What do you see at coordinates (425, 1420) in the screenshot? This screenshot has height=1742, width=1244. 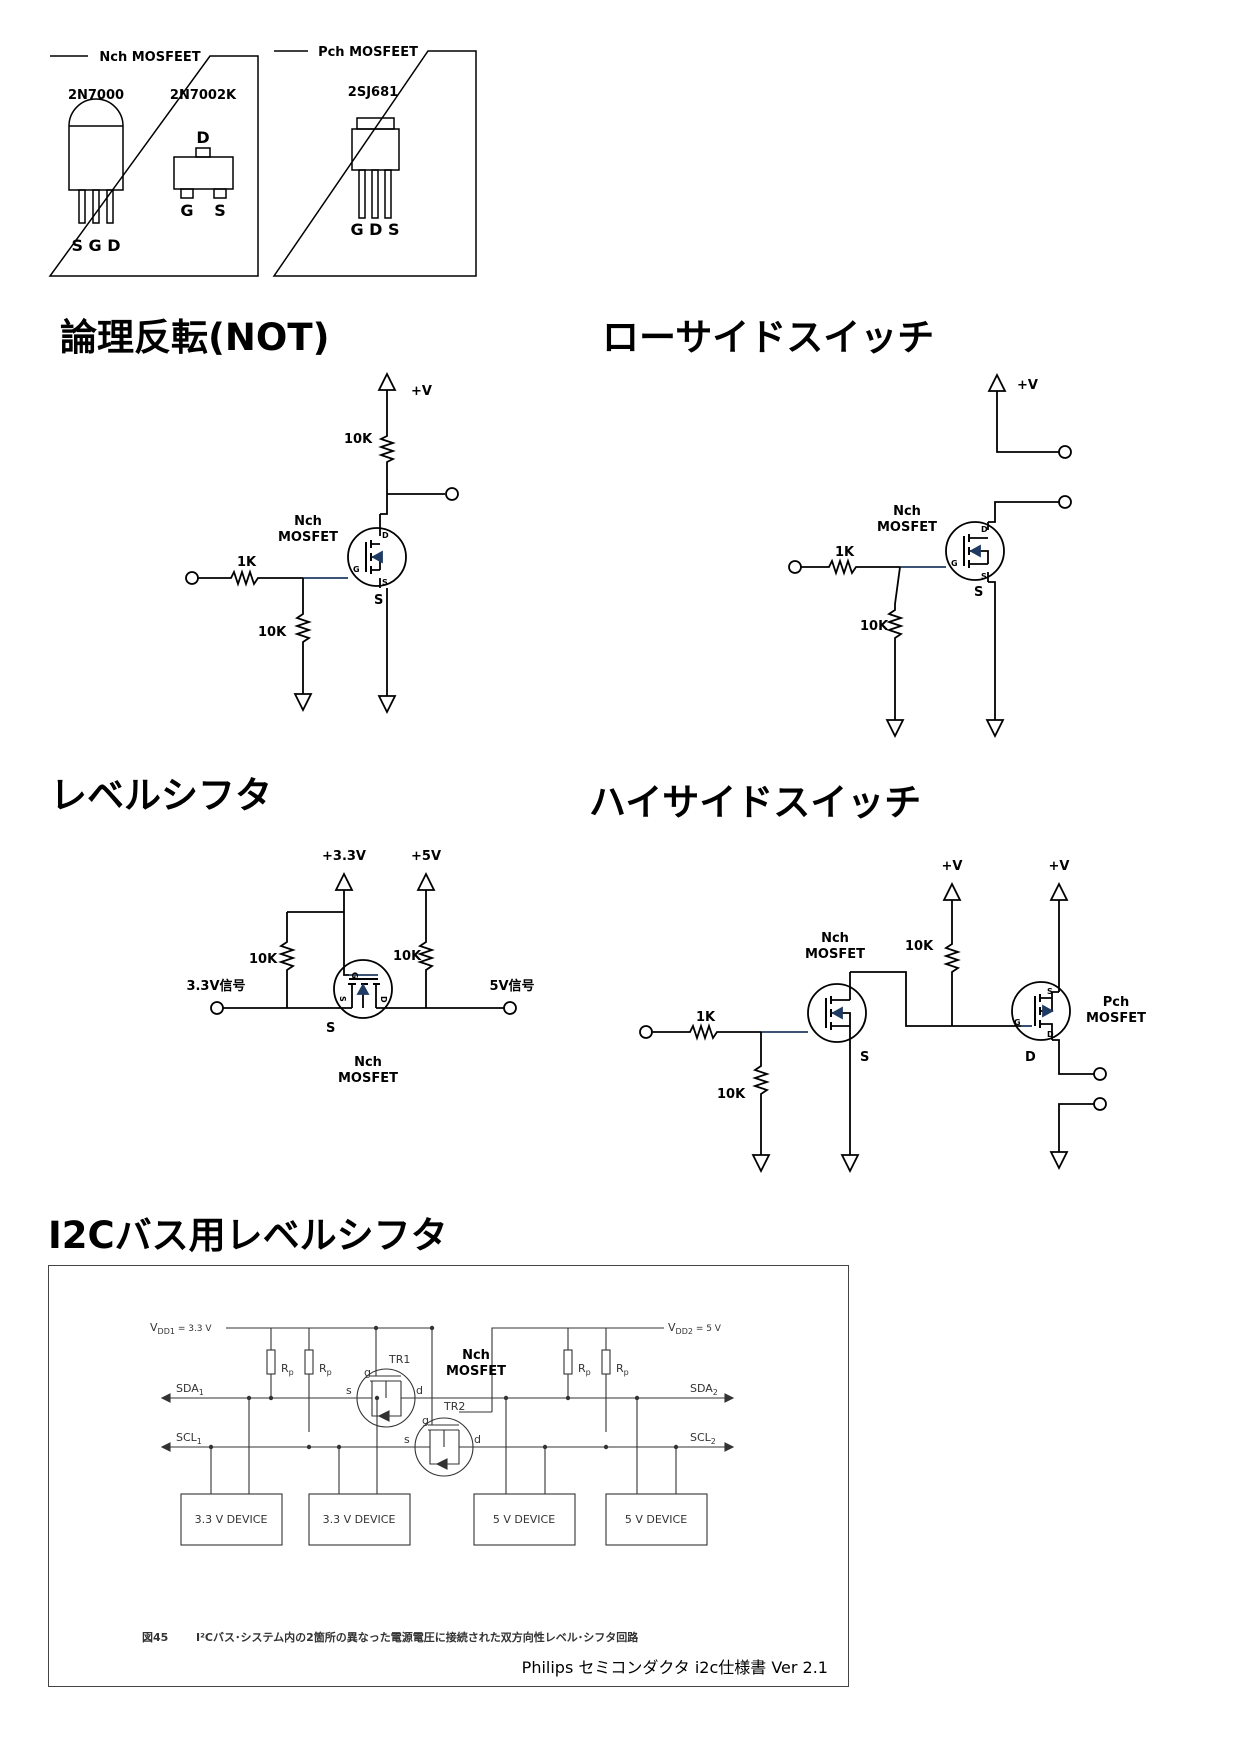 I see `svg-text: g` at bounding box center [425, 1420].